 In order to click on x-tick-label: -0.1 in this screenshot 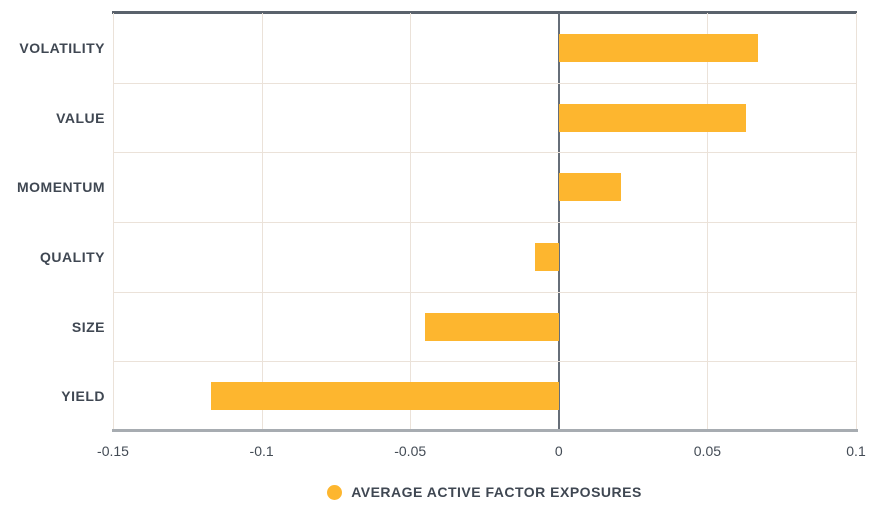, I will do `click(261, 451)`.